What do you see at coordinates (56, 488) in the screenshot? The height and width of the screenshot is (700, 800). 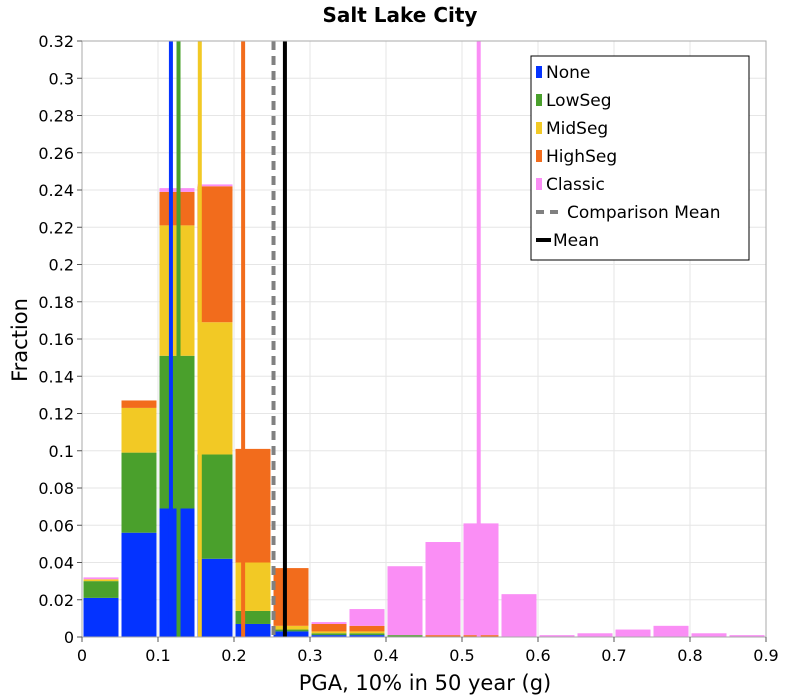 I see `y-tick-label: 0.08` at bounding box center [56, 488].